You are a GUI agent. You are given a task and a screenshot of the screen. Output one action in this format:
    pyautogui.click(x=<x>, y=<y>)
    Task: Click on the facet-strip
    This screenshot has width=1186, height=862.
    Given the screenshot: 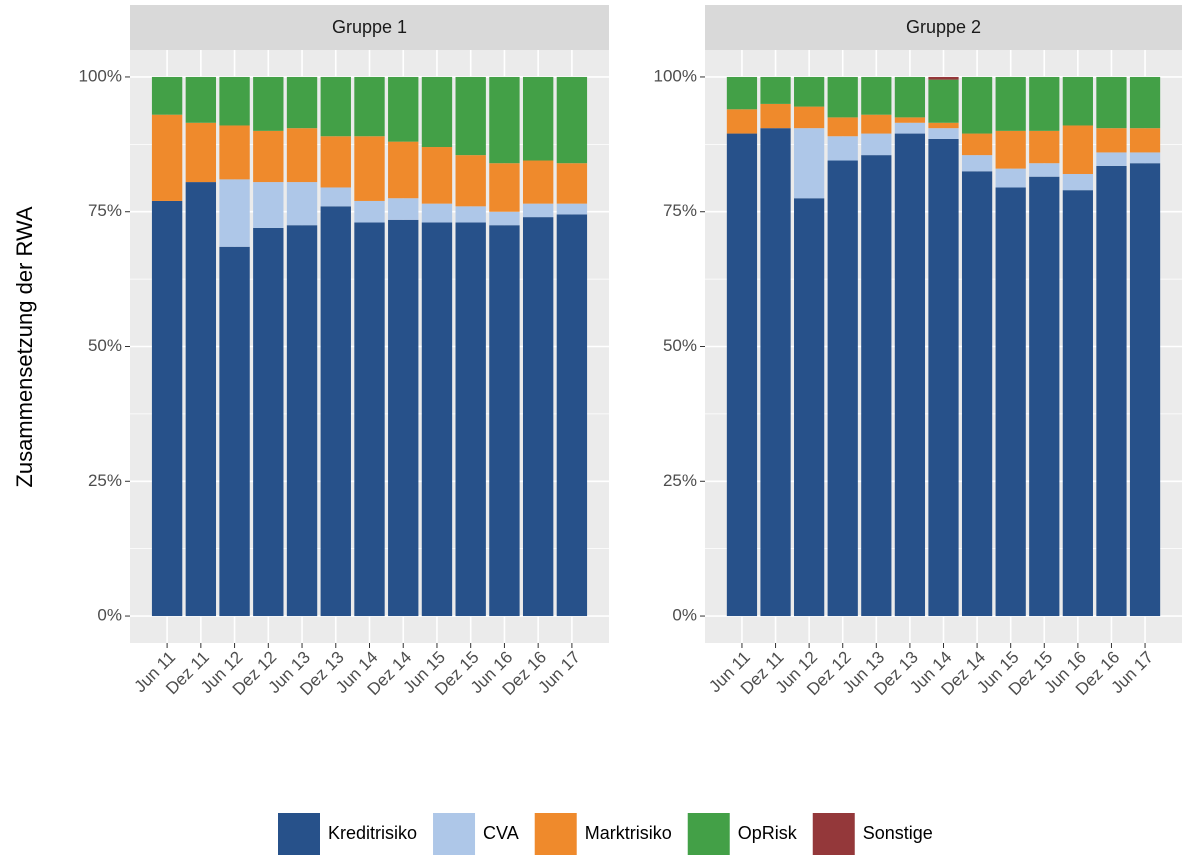 What is the action you would take?
    pyautogui.click(x=369, y=27)
    